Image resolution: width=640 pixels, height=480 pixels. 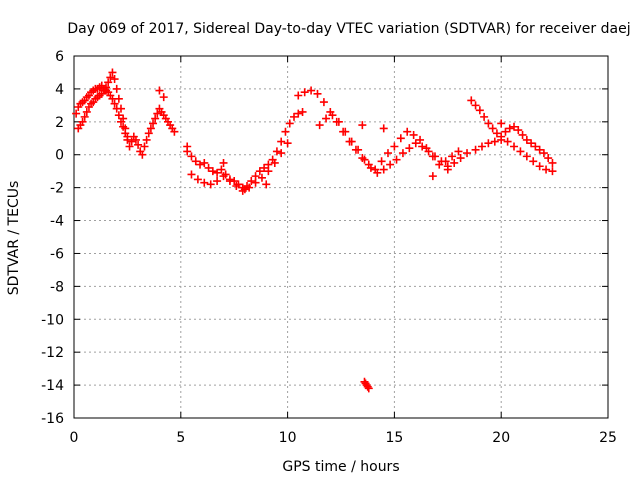 I want to click on y-tick-label: -12, so click(x=52, y=353).